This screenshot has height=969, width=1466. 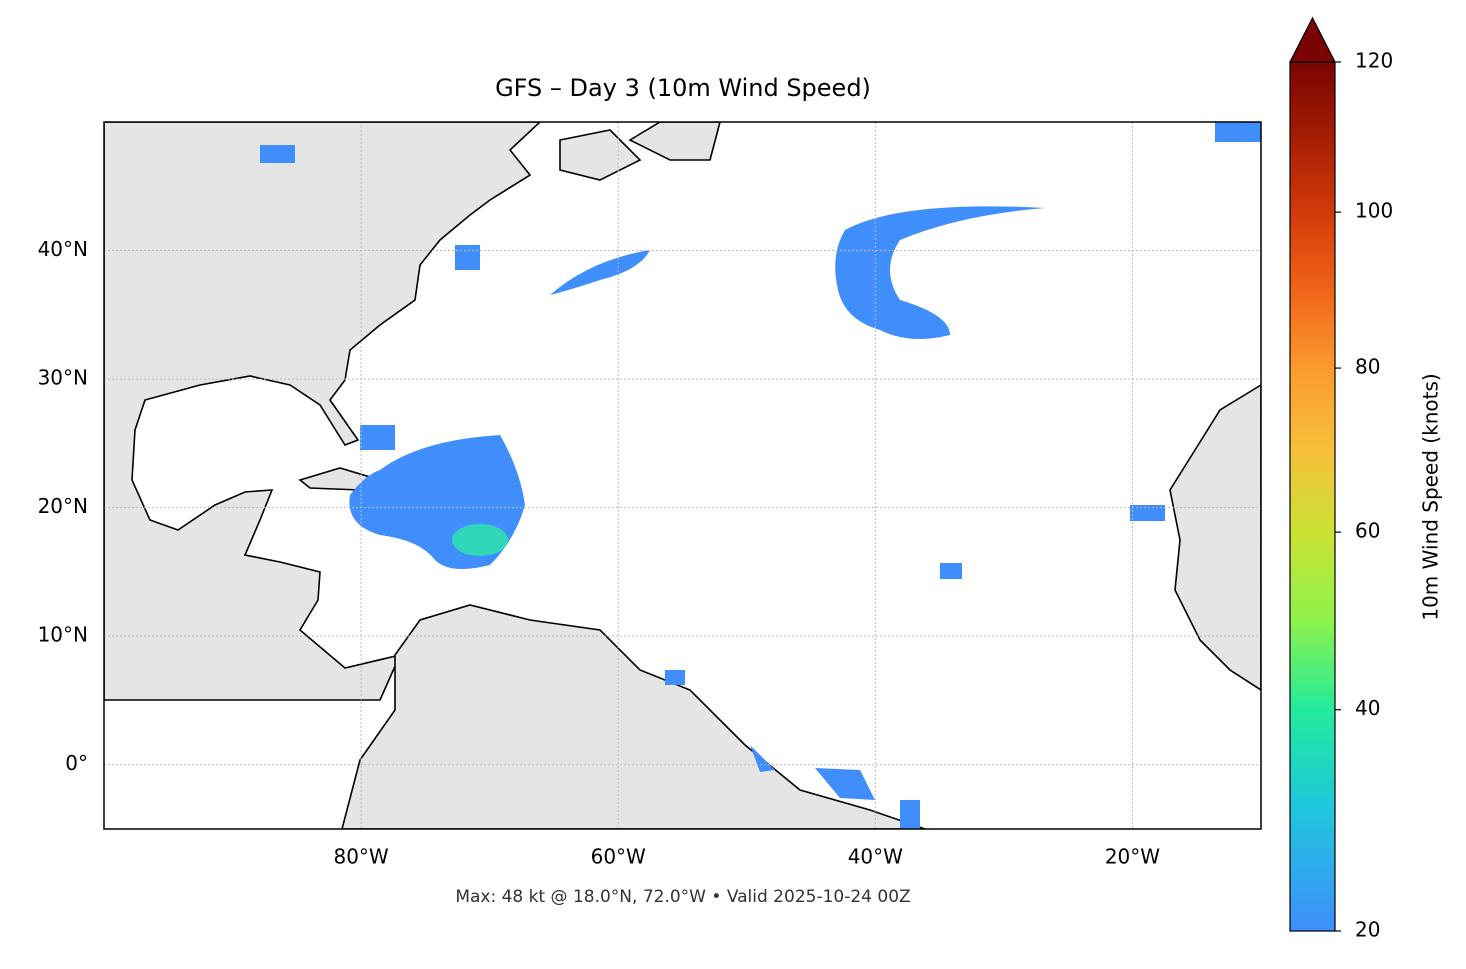 What do you see at coordinates (63, 635) in the screenshot?
I see `y-tick-label: 10°N` at bounding box center [63, 635].